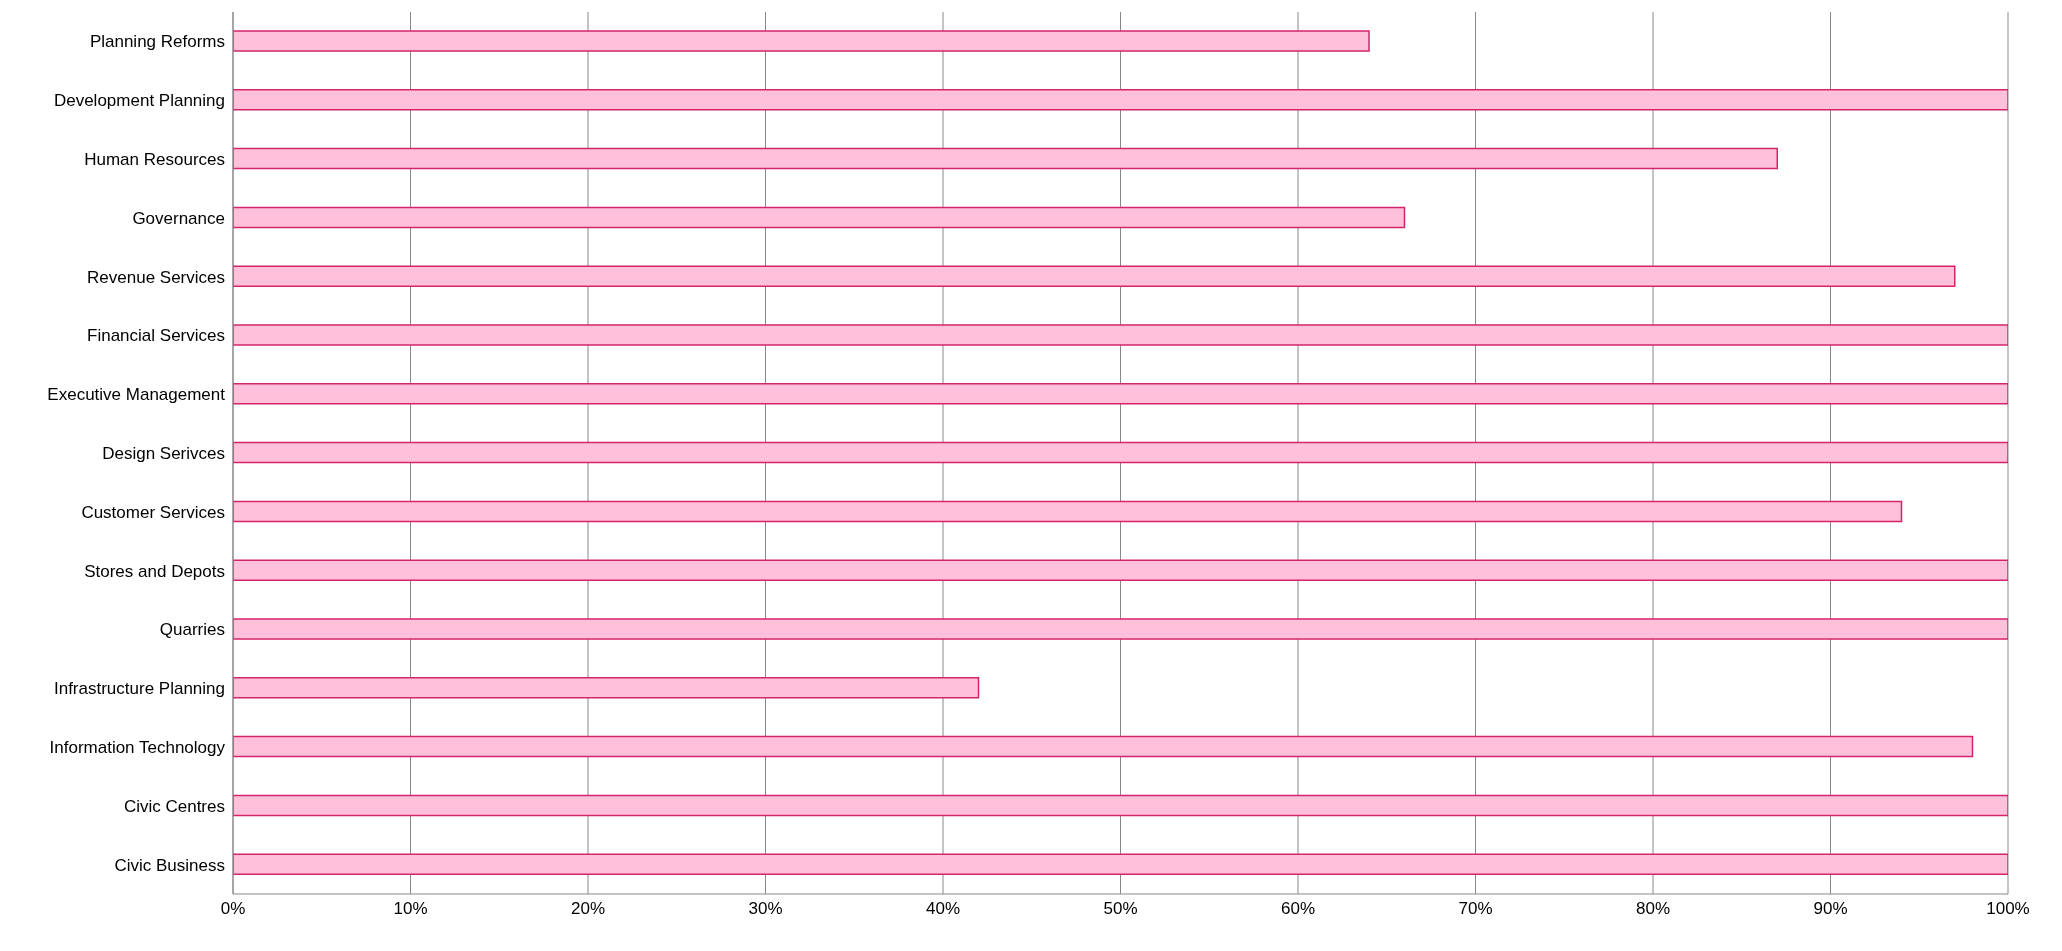  What do you see at coordinates (410, 909) in the screenshot?
I see `x-tick-label: 10%` at bounding box center [410, 909].